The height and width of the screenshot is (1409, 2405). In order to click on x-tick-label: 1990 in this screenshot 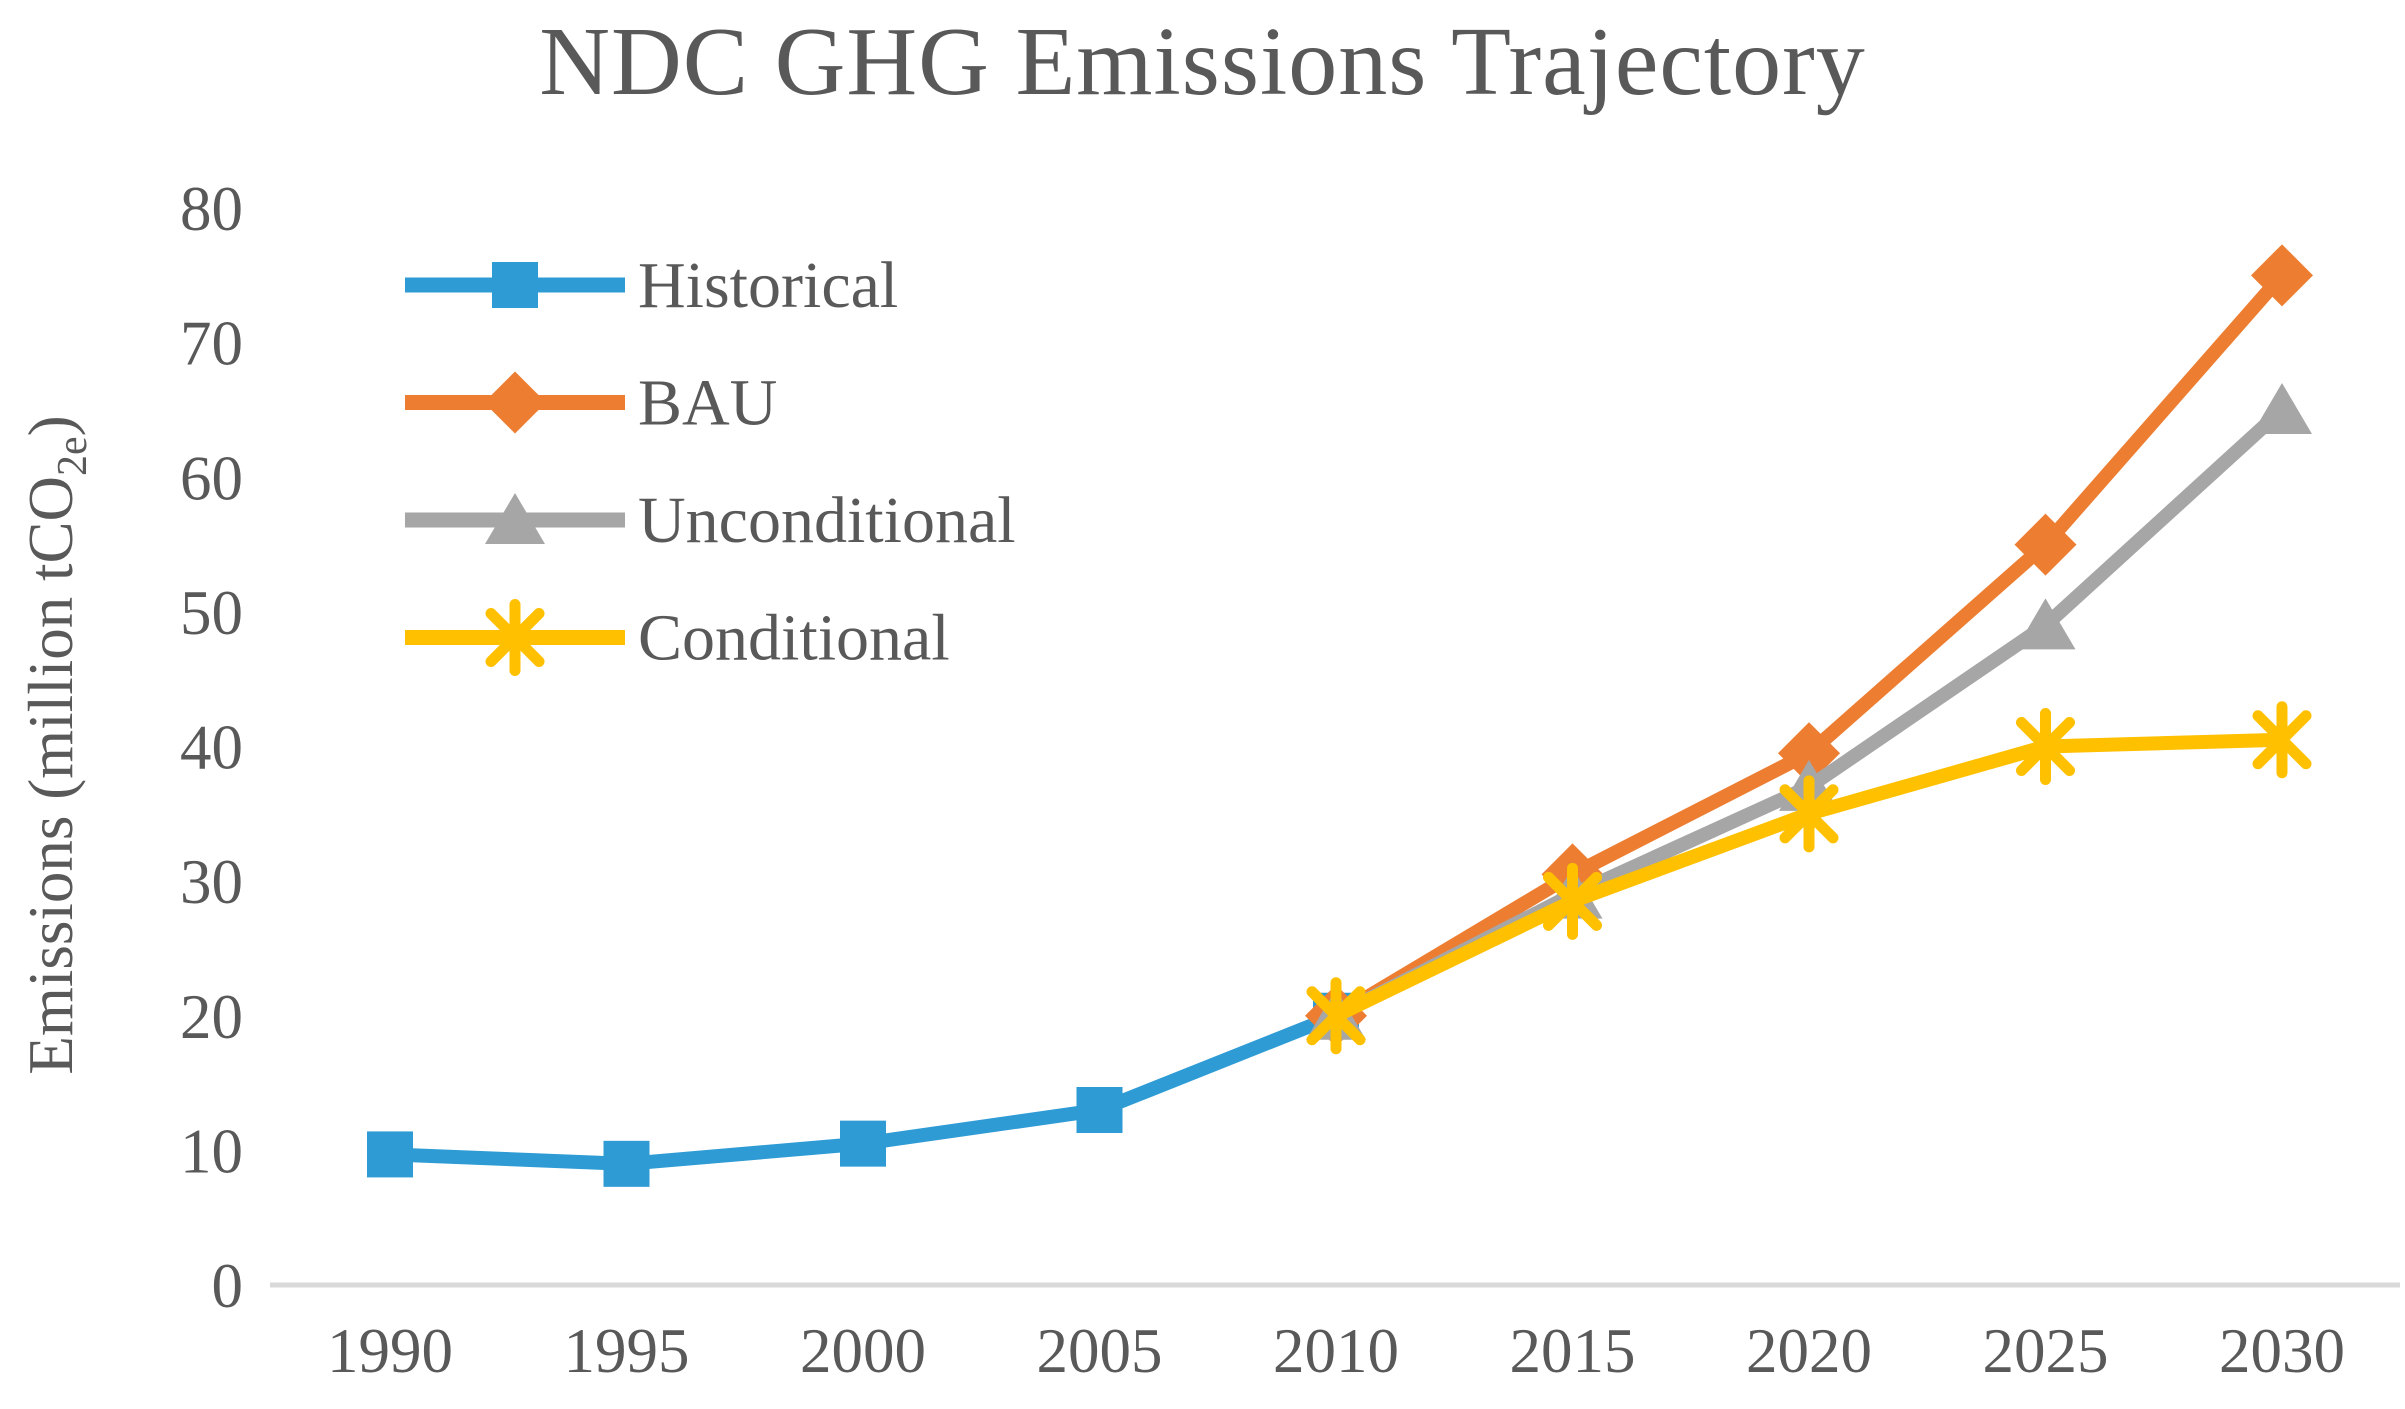, I will do `click(390, 1351)`.